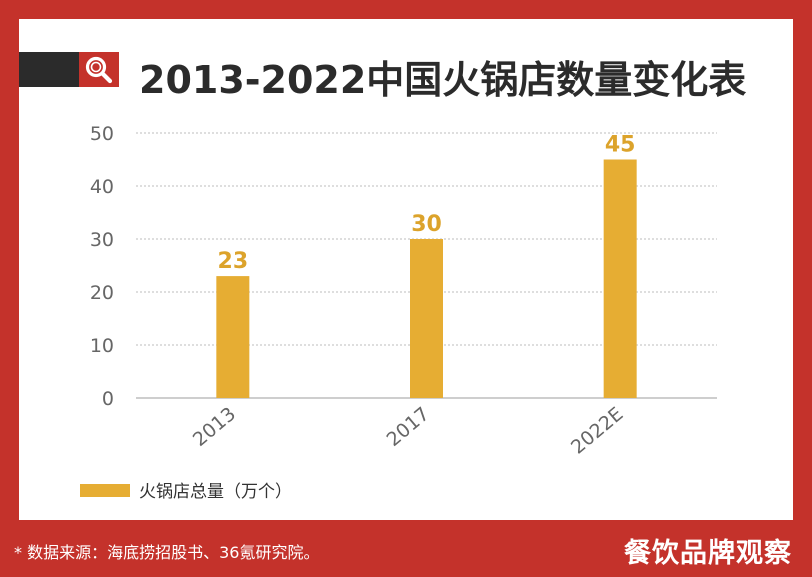 Image resolution: width=812 pixels, height=577 pixels. I want to click on legend-swatch, so click(105, 490).